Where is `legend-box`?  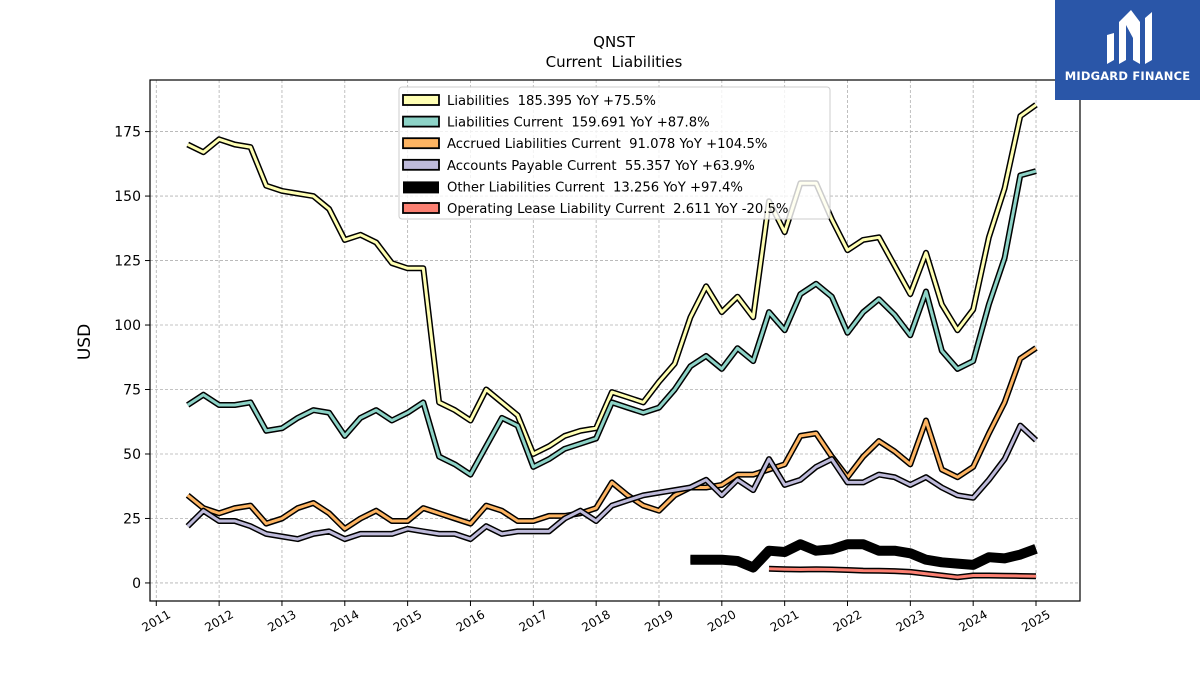
legend-box is located at coordinates (614, 153).